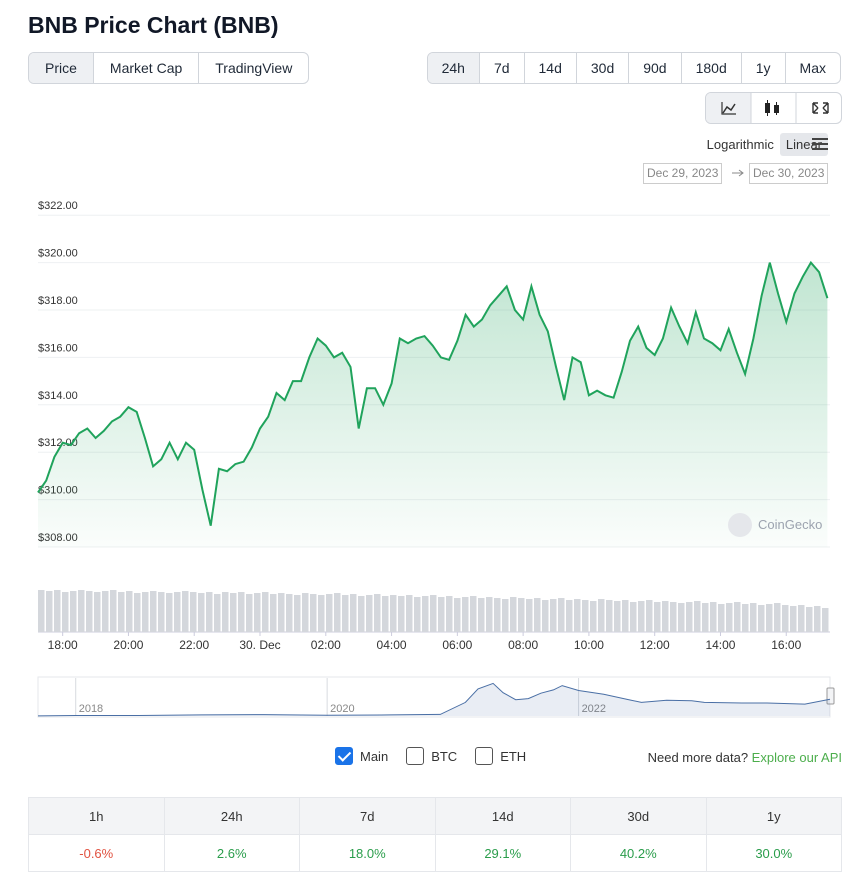 The width and height of the screenshot is (860, 882). Describe the element at coordinates (500, 756) in the screenshot. I see `toggle: ETH` at that location.